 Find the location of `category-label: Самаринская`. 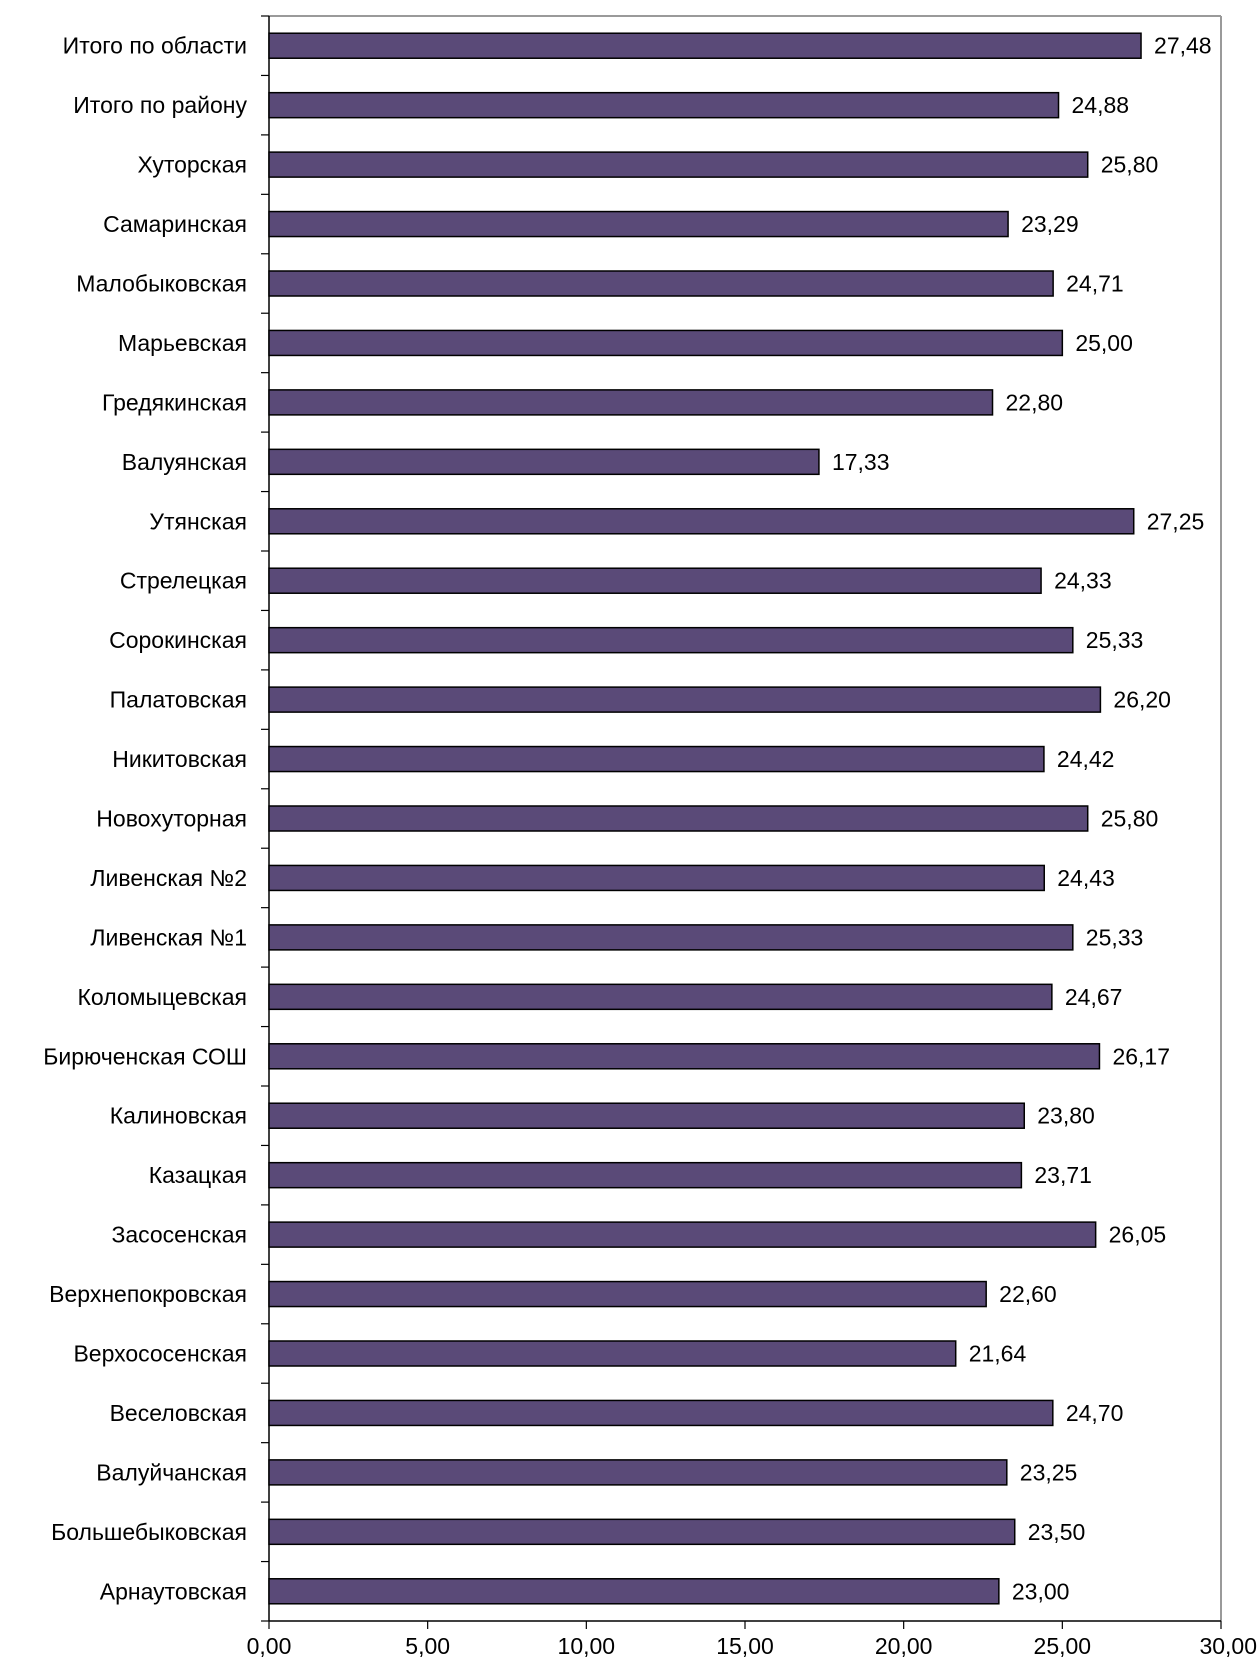

category-label: Самаринская is located at coordinates (175, 224).